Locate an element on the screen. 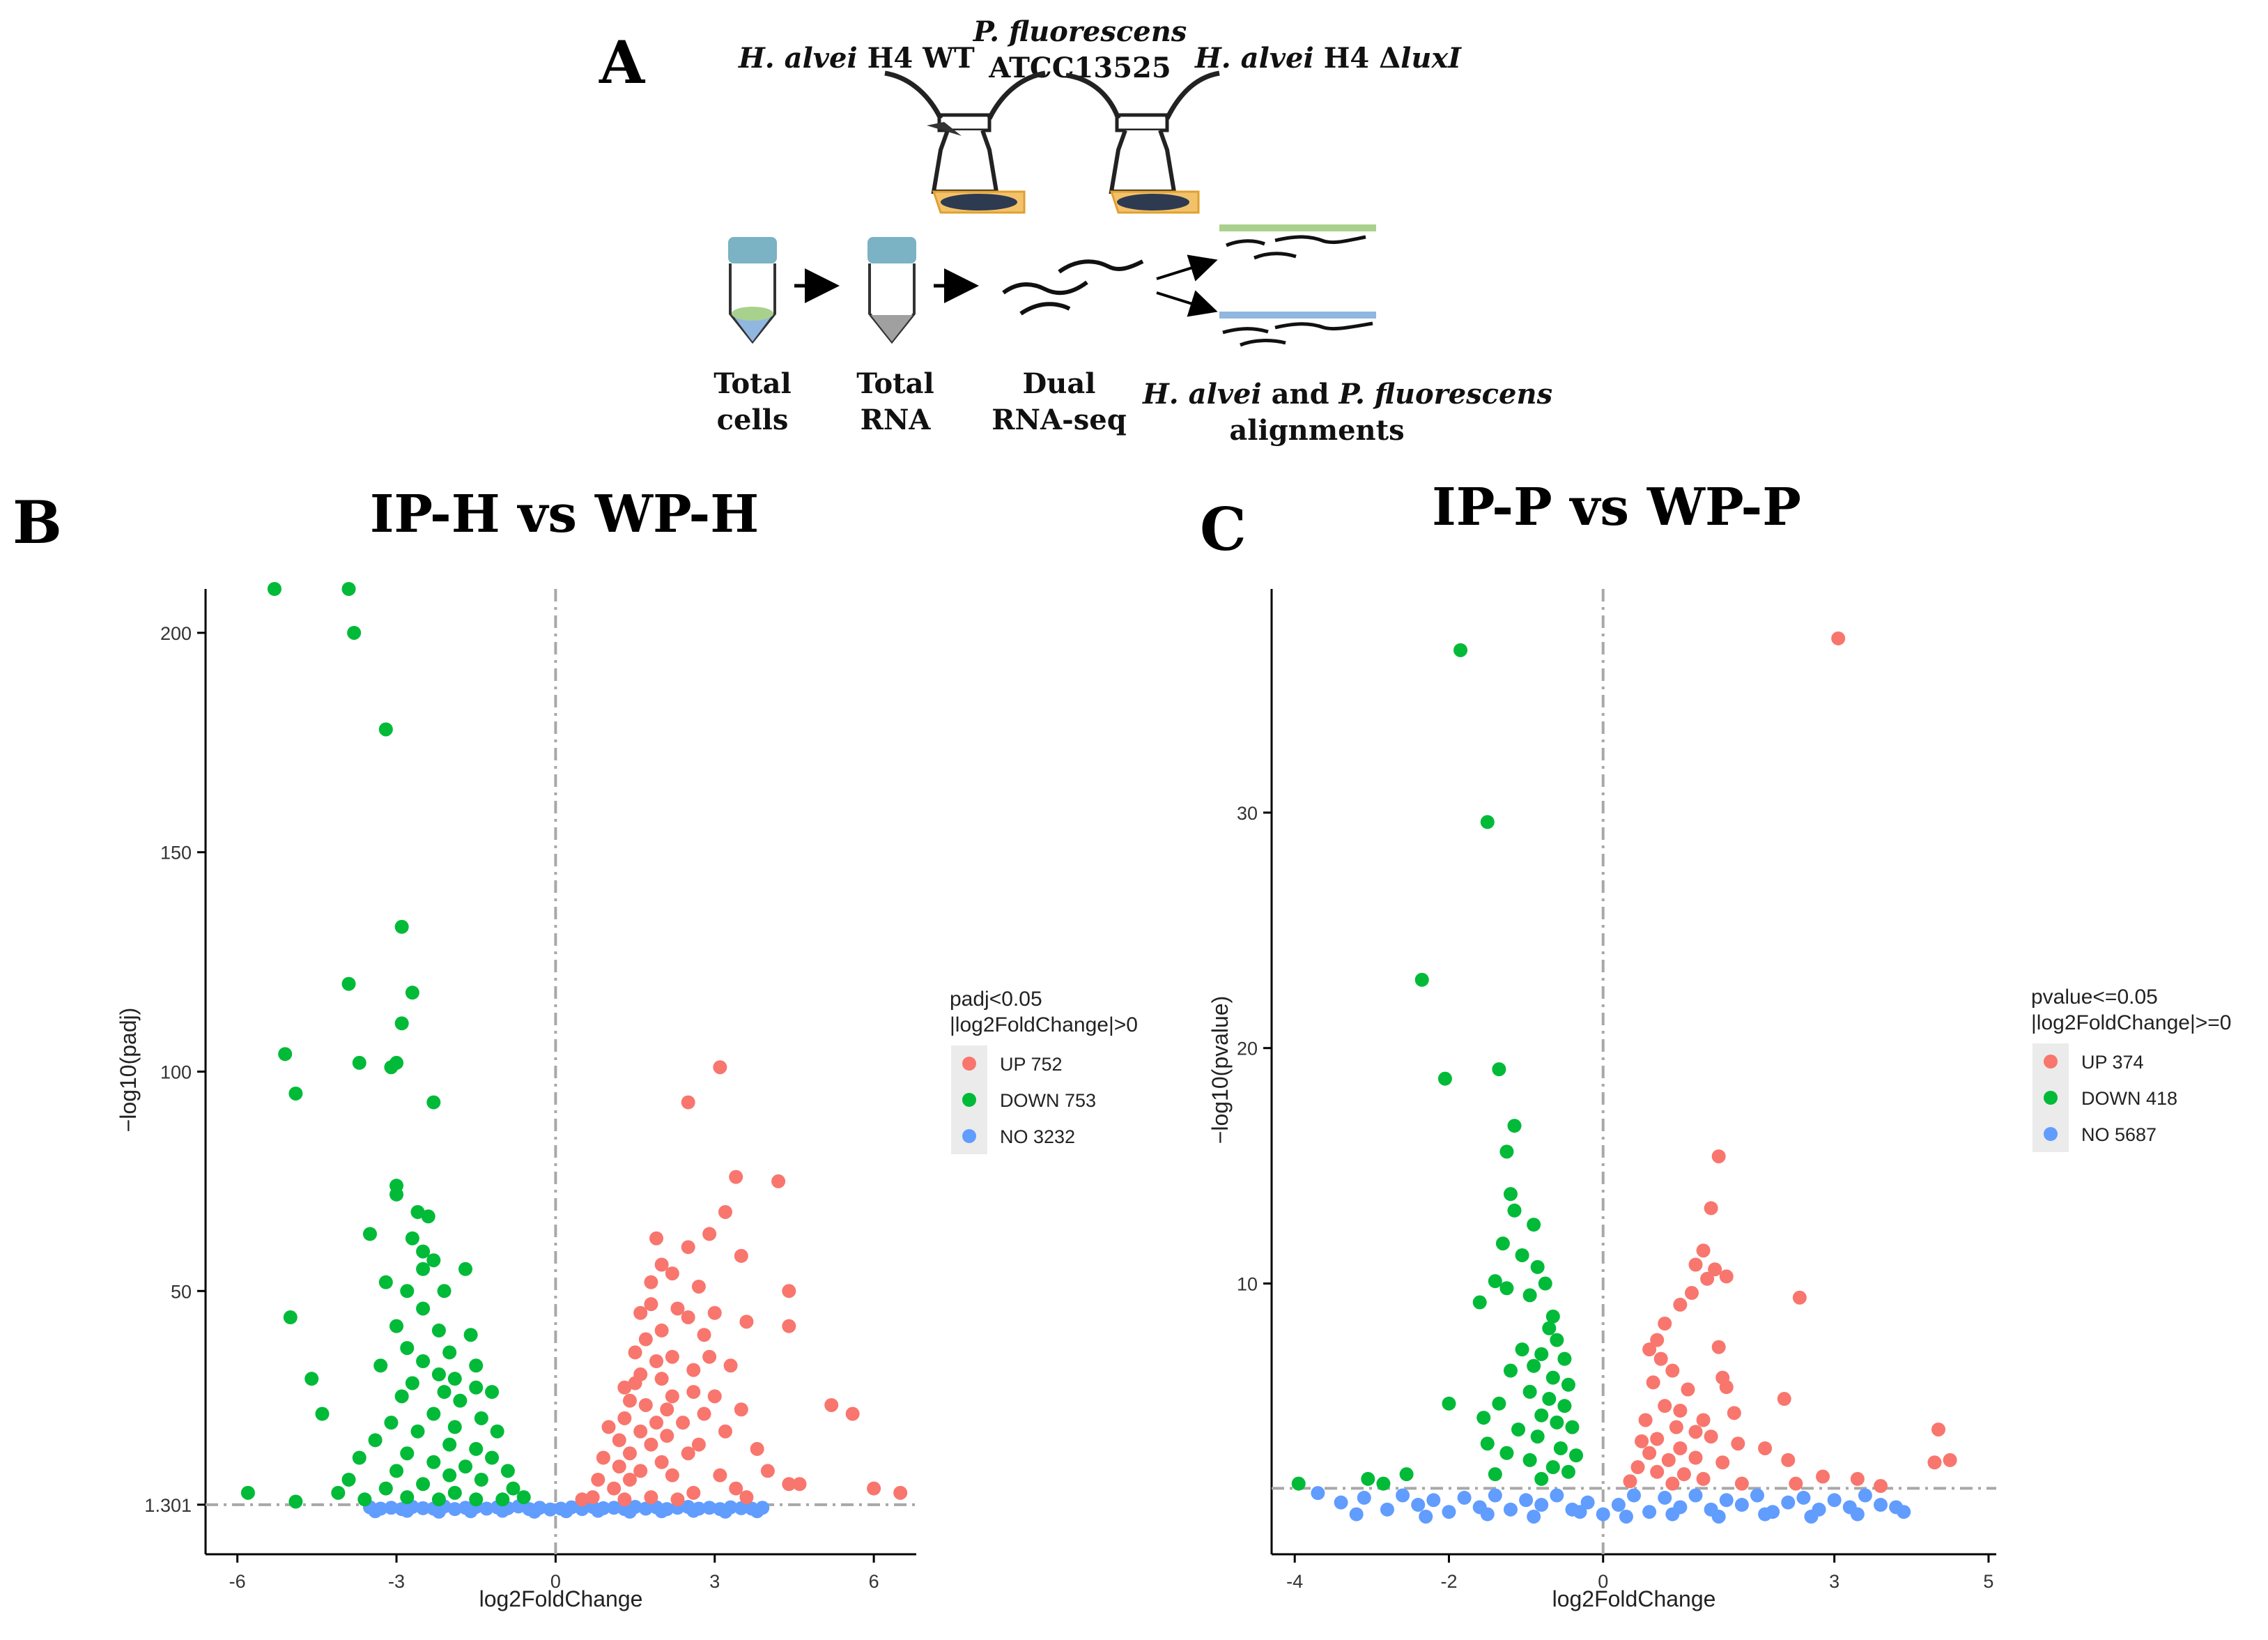  step-alignments-label: H. alvei and P. fluorescens alignments is located at coordinates (1348, 412).